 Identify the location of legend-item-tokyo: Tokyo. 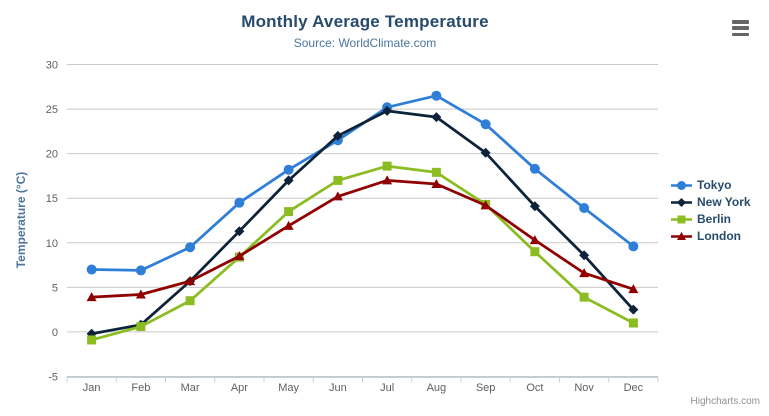
(711, 185).